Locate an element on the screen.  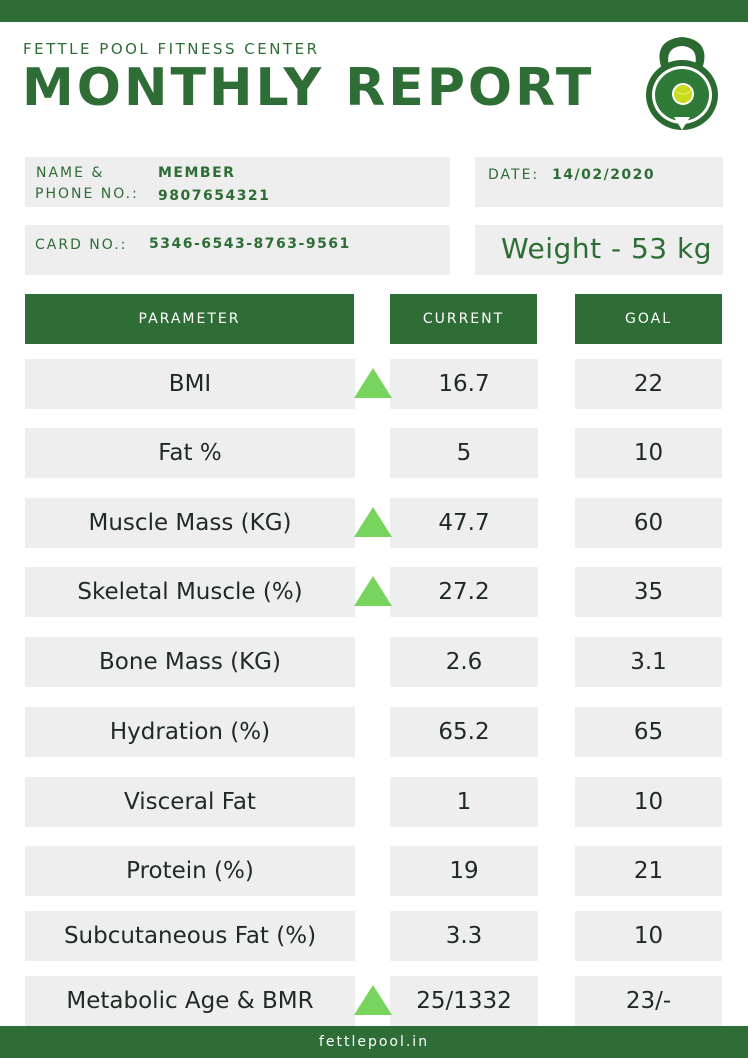
header-parameter: PARAMETER is located at coordinates (189, 319).